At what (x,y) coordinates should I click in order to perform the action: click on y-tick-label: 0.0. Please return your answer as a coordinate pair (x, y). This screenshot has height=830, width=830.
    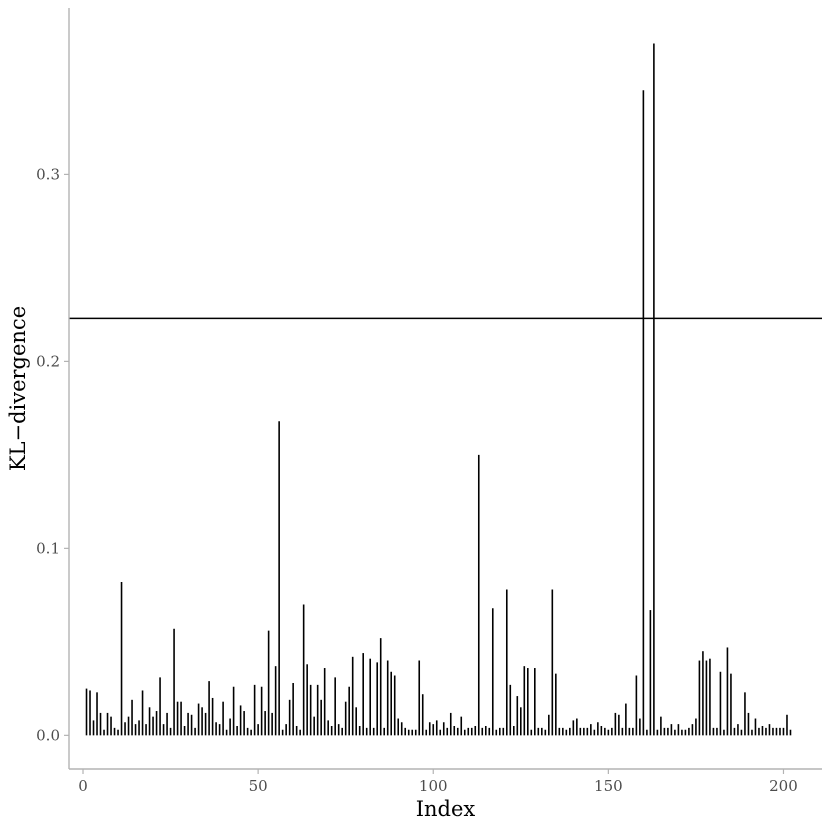
    Looking at the image, I should click on (48, 735).